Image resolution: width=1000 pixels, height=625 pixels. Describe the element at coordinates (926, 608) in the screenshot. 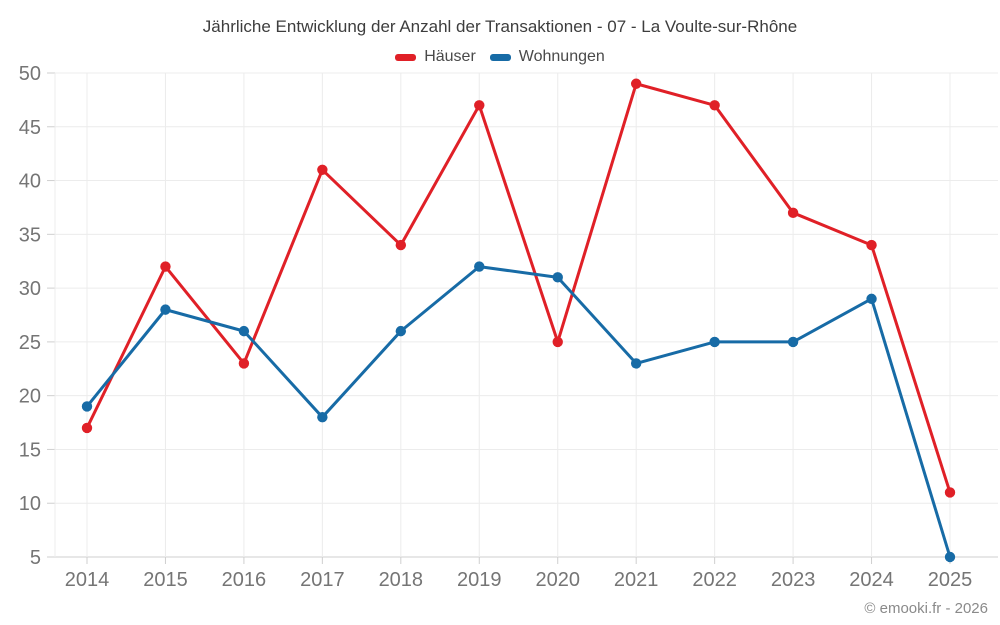

I see `copyright: © emooki.fr - 2026` at that location.